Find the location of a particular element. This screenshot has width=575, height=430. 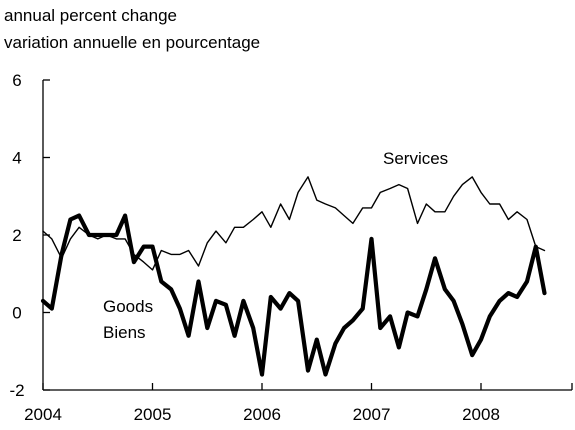

unit-label-french: variation annuelle en pourcentage is located at coordinates (132, 42).